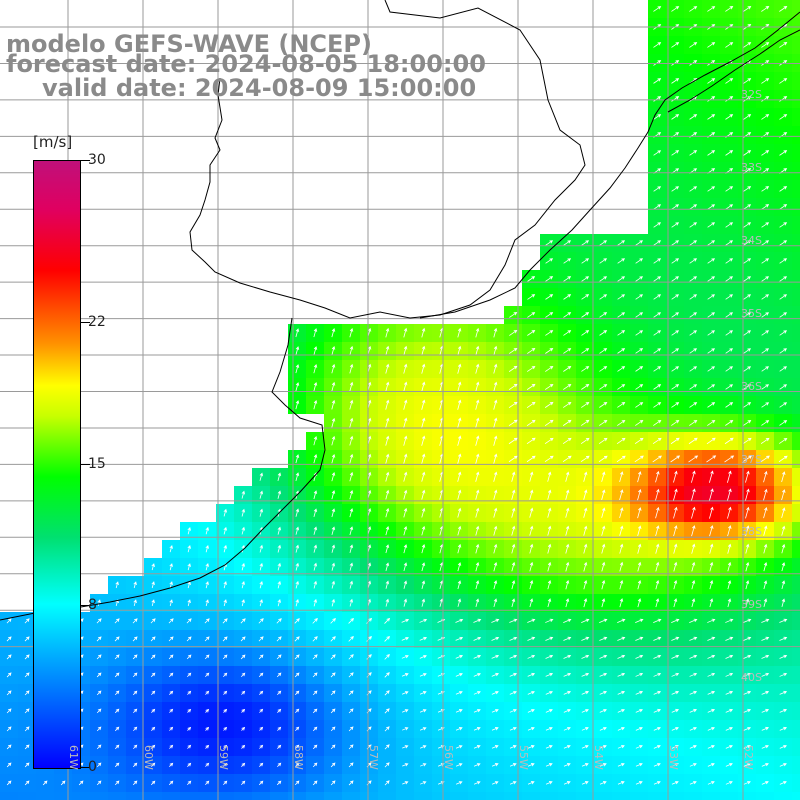 This screenshot has height=800, width=800. Describe the element at coordinates (298, 757) in the screenshot. I see `longitude-label: 58W` at that location.